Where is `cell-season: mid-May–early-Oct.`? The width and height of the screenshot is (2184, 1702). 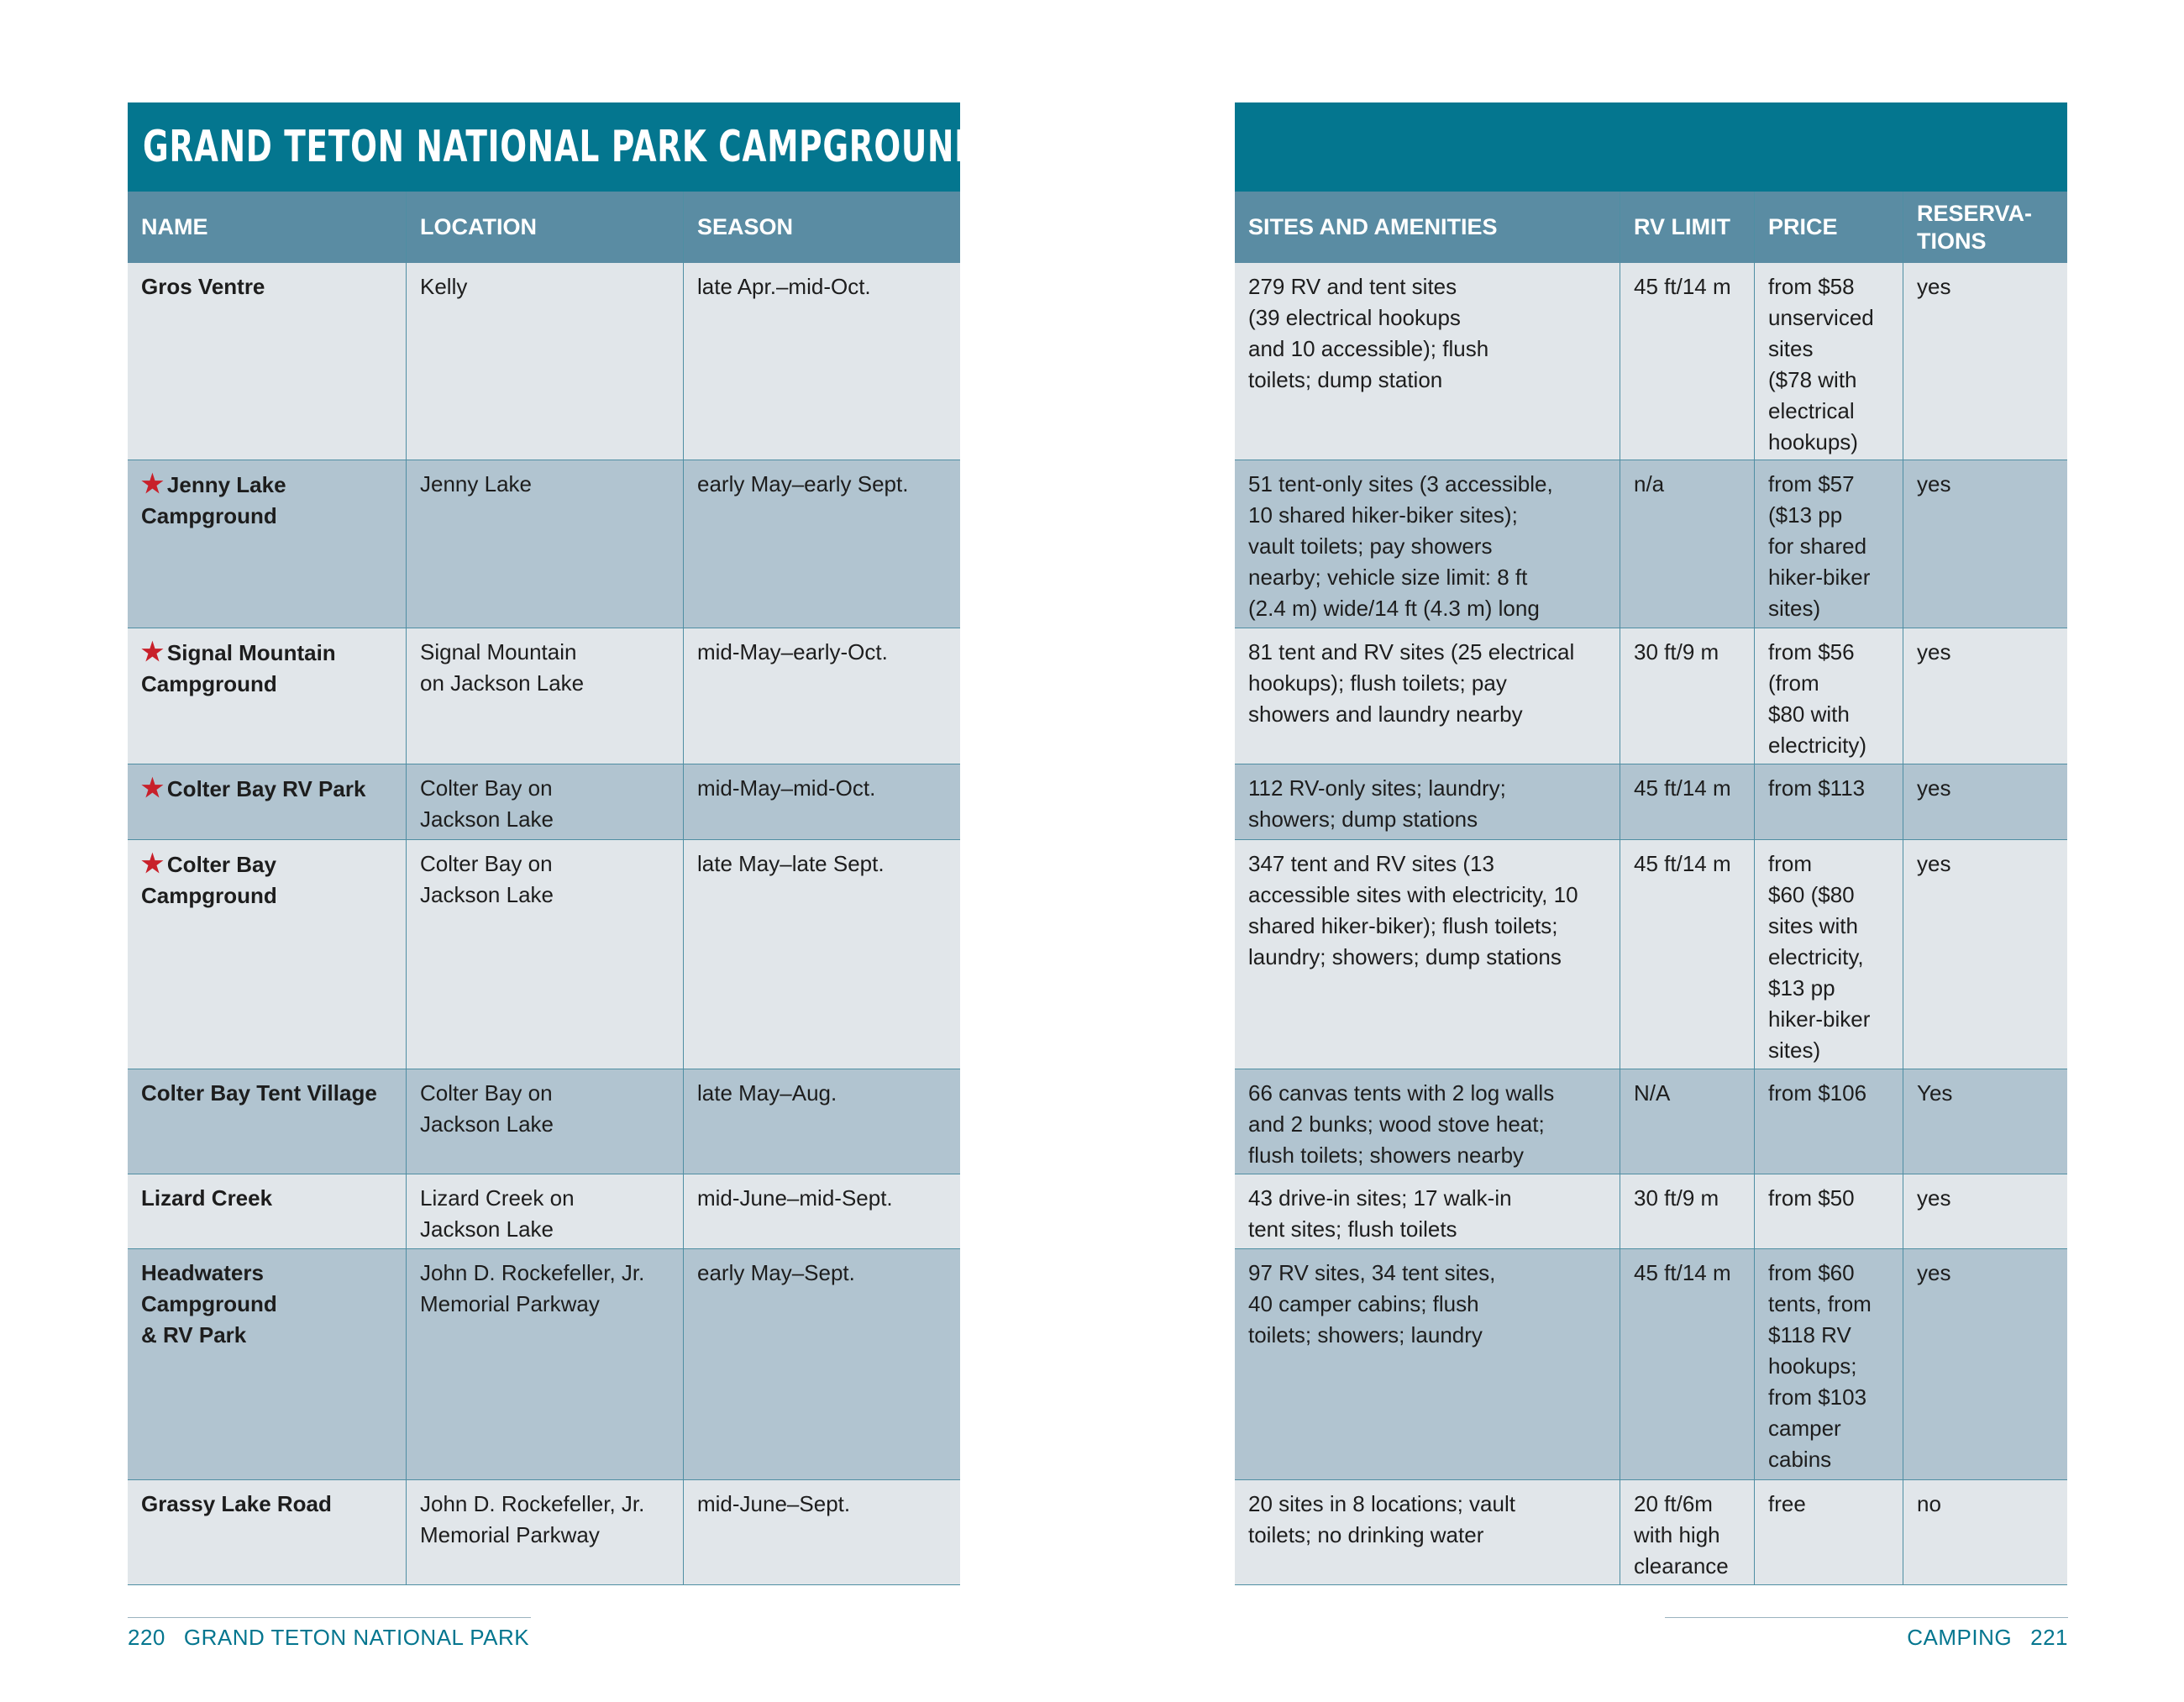 cell-season: mid-May–early-Oct. is located at coordinates (821, 696).